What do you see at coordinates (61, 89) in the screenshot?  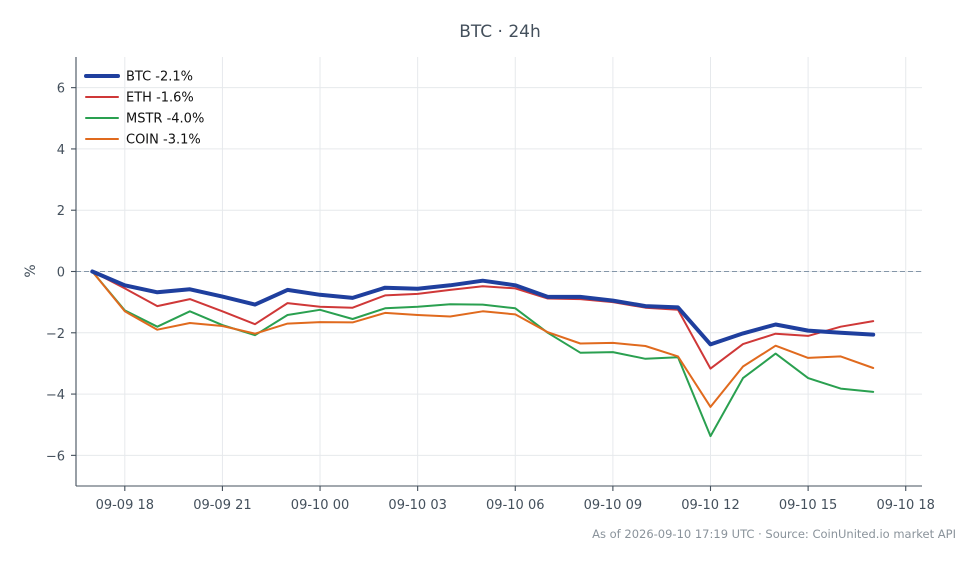 I see `y-tick-label: 6` at bounding box center [61, 89].